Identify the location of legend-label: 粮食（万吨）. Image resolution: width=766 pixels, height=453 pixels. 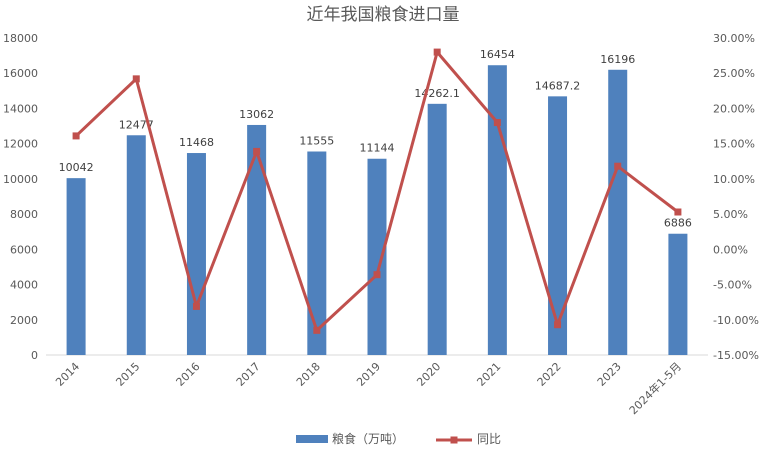
(368, 438).